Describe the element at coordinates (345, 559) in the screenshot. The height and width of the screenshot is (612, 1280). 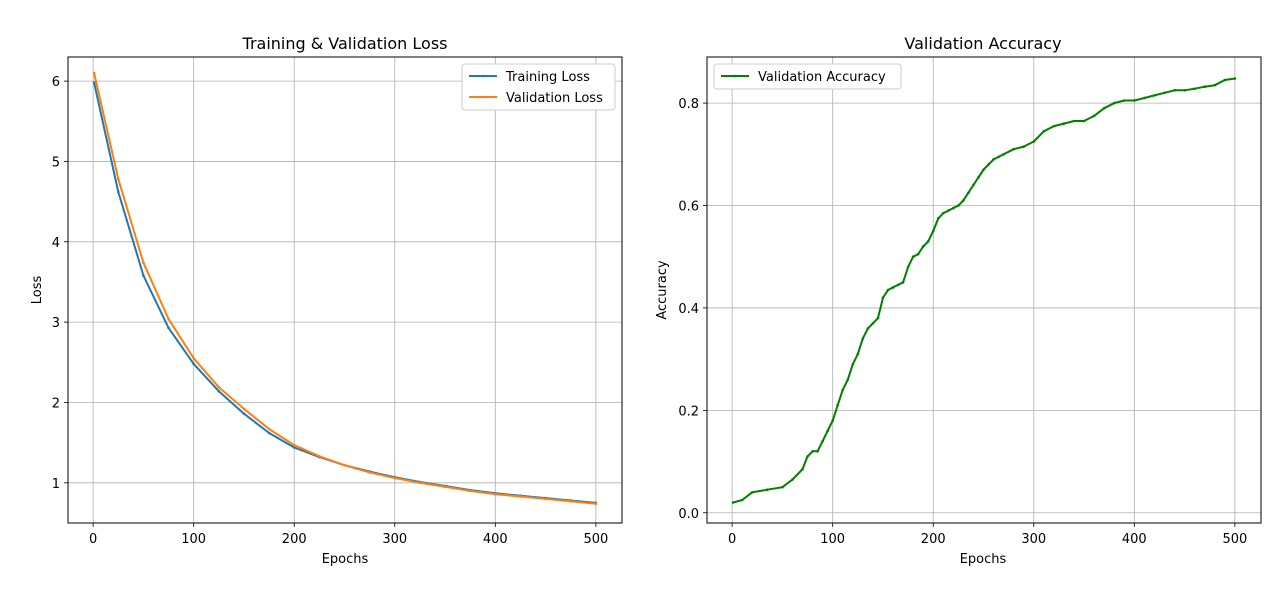
I see `loss-x-label: Epochs` at that location.